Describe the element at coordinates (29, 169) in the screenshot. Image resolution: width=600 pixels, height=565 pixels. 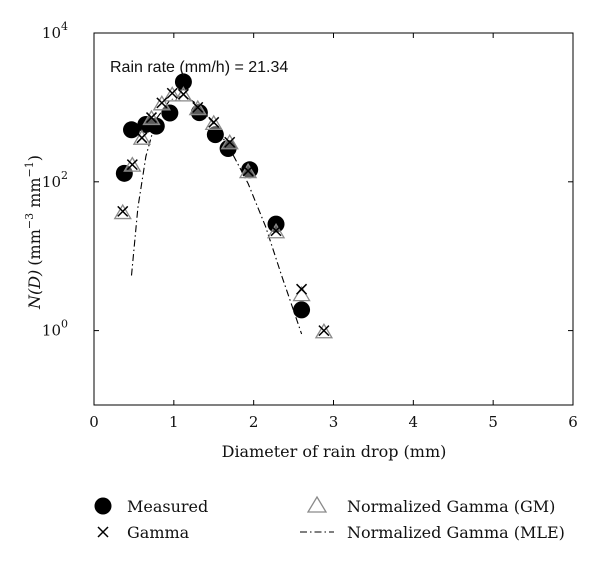
I see `y-label-exp2: −1` at that location.